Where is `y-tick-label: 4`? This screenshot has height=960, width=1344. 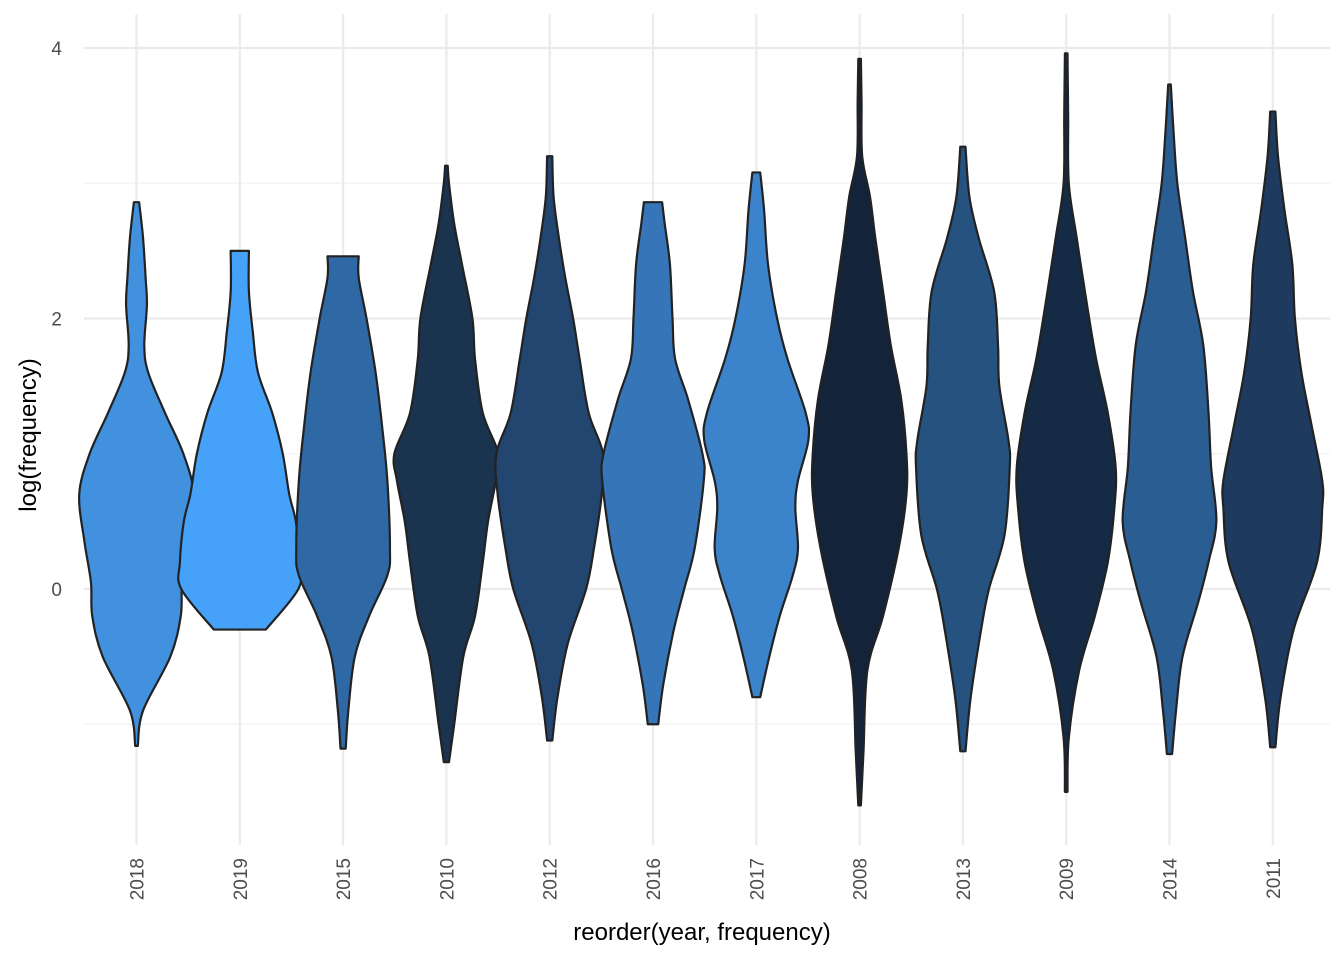 y-tick-label: 4 is located at coordinates (56, 49).